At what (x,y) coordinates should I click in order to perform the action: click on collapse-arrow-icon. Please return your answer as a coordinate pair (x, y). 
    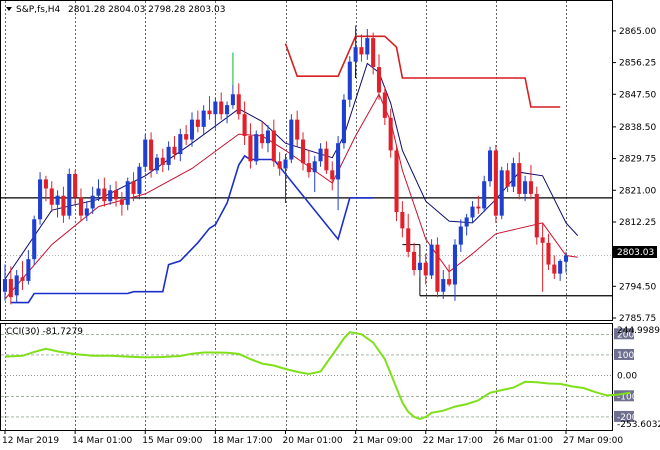
    Looking at the image, I should click on (9, 9).